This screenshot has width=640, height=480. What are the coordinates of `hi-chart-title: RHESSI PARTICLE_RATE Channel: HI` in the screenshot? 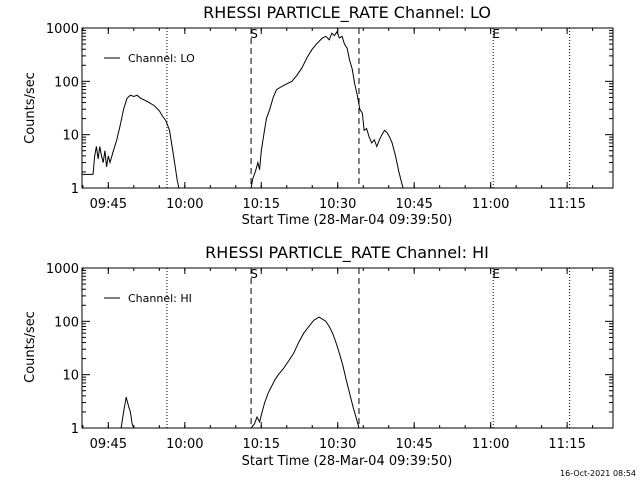 It's located at (347, 253).